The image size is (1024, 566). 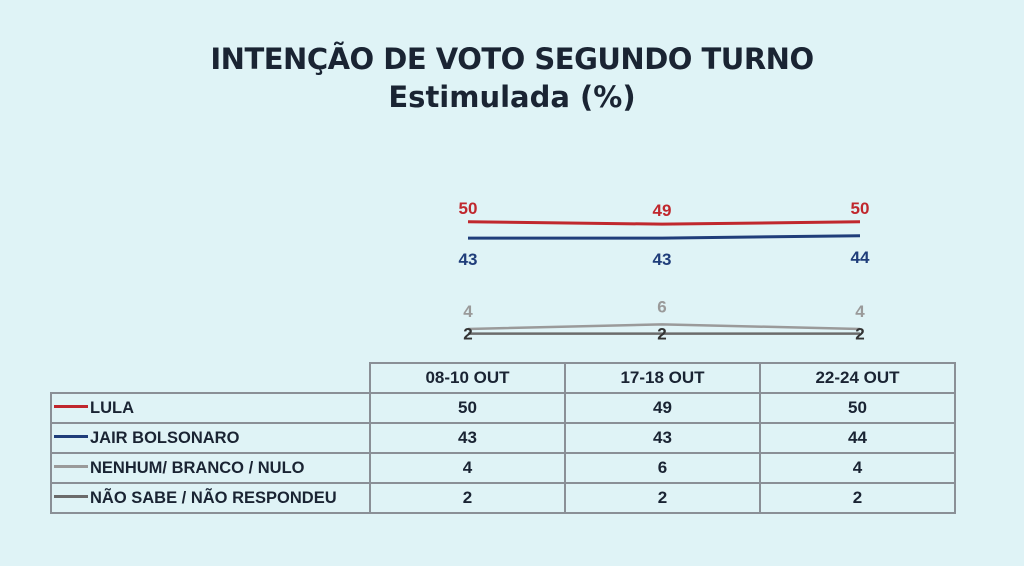 What do you see at coordinates (512, 97) in the screenshot?
I see `chart-subtitle: Estimulada (%)` at bounding box center [512, 97].